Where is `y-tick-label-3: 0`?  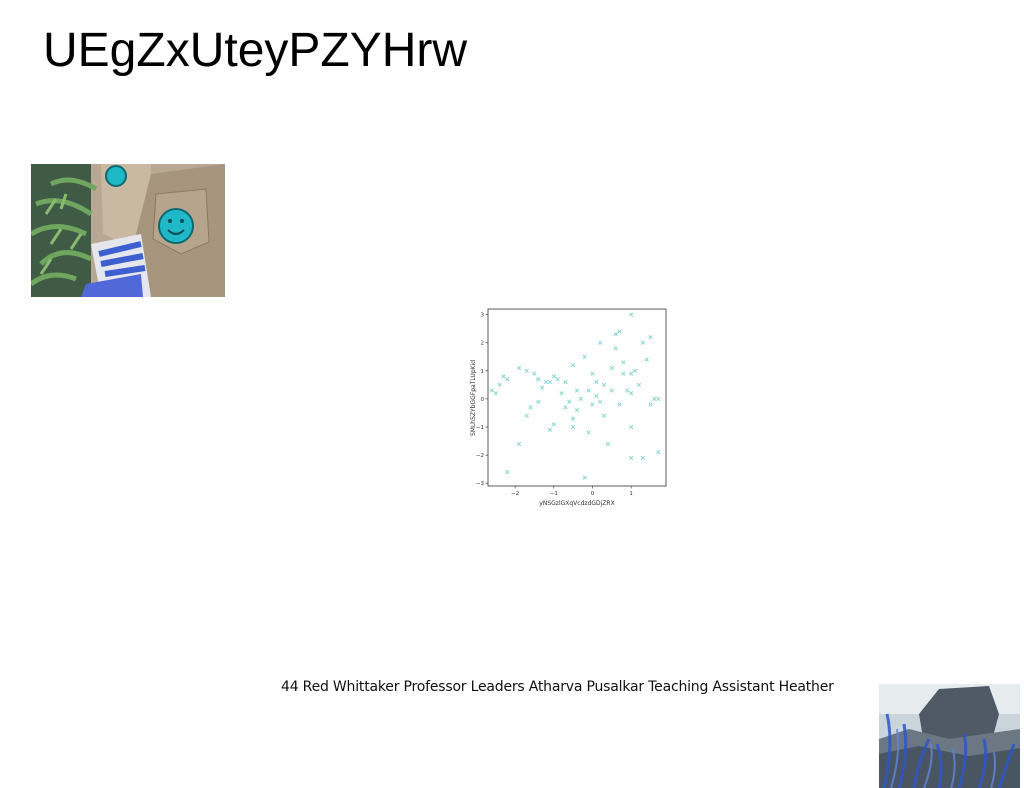 y-tick-label-3: 0 is located at coordinates (483, 400).